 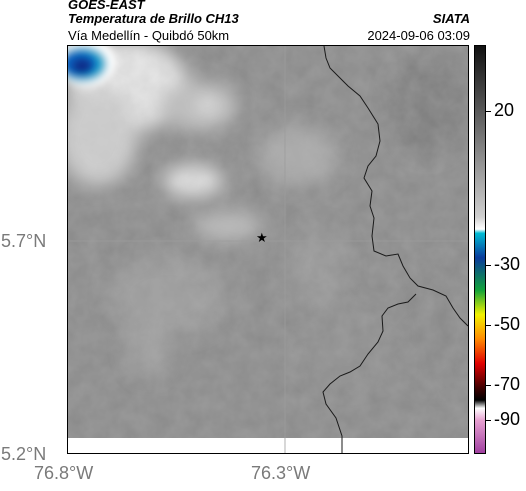 What do you see at coordinates (153, 18) in the screenshot?
I see `title-product: Temperatura de Brillo CH13` at bounding box center [153, 18].